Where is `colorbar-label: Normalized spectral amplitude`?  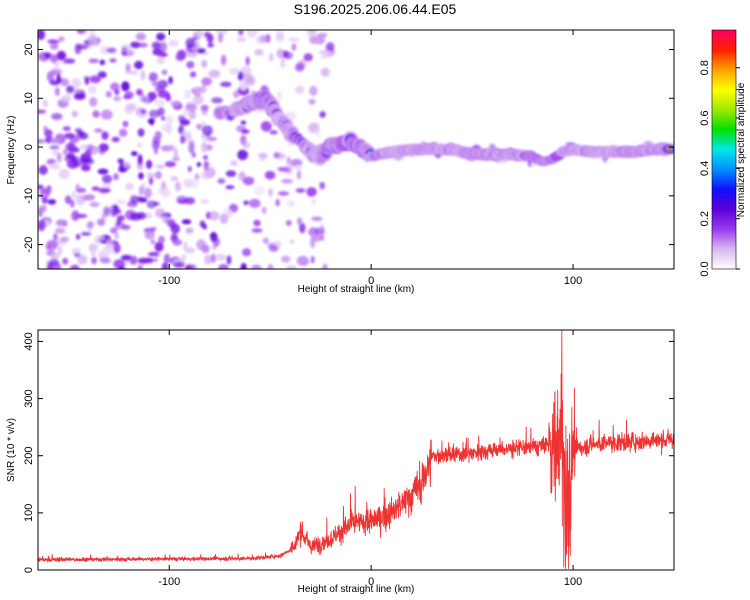
colorbar-label: Normalized spectral amplitude is located at coordinates (741, 149).